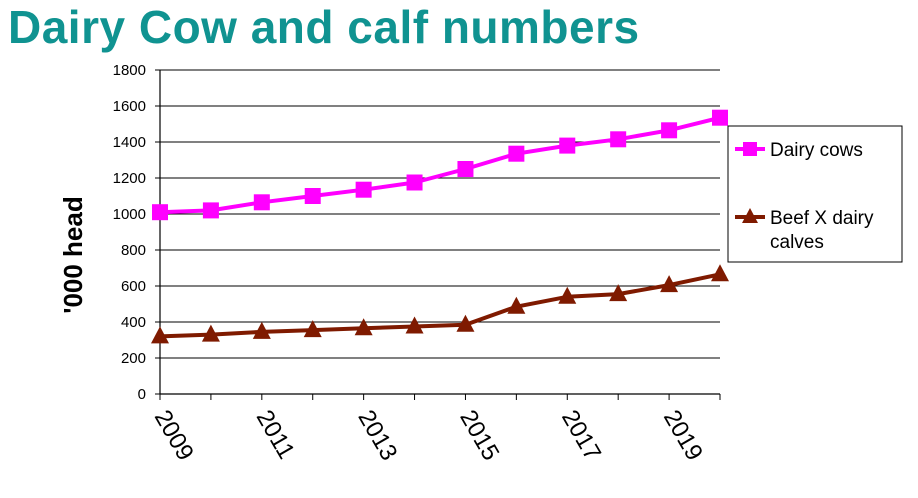 The width and height of the screenshot is (918, 498). What do you see at coordinates (479, 436) in the screenshot?
I see `x-tick-label-2015: 2015` at bounding box center [479, 436].